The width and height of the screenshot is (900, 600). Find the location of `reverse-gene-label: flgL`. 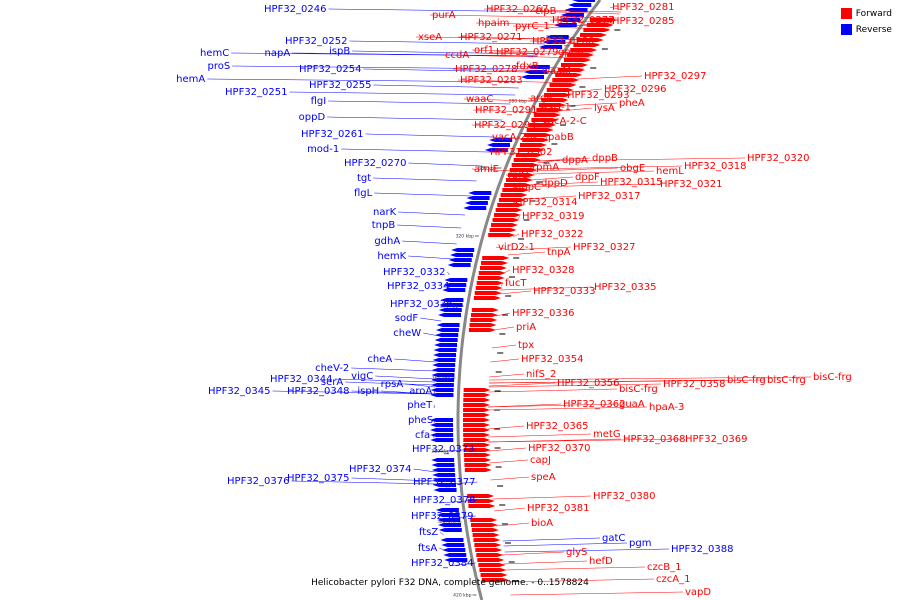

reverse-gene-label: flgL is located at coordinates (363, 193).